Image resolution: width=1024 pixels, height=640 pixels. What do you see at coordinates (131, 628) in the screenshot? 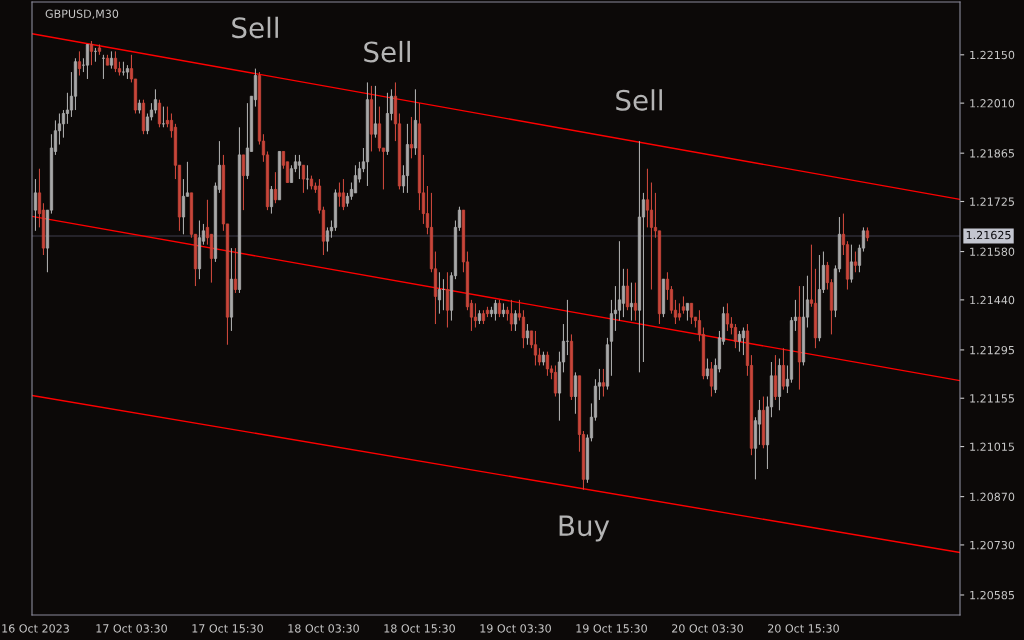
I see `x-tick-label: 17 Oct 03:30` at bounding box center [131, 628].